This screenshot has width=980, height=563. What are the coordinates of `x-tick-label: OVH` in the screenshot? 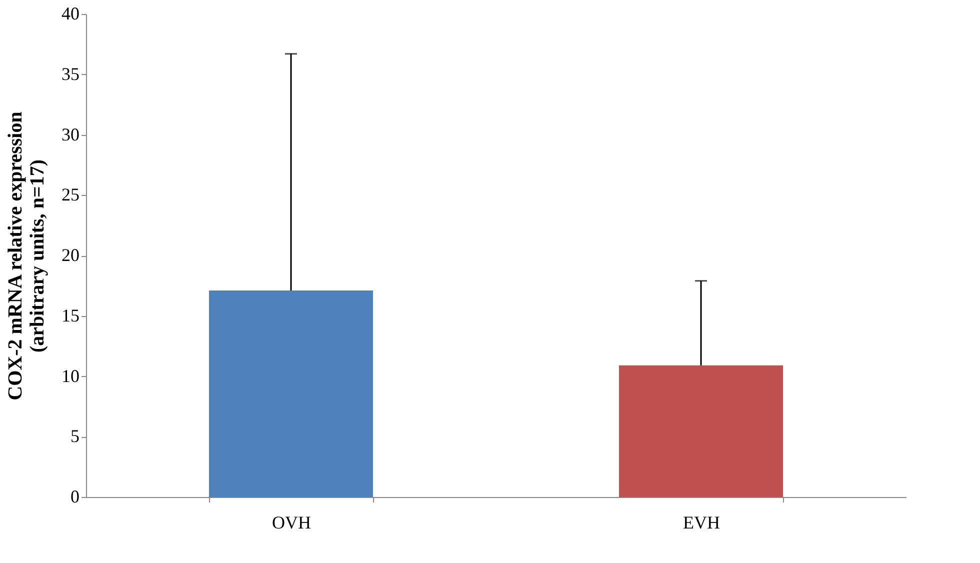 It's located at (291, 522).